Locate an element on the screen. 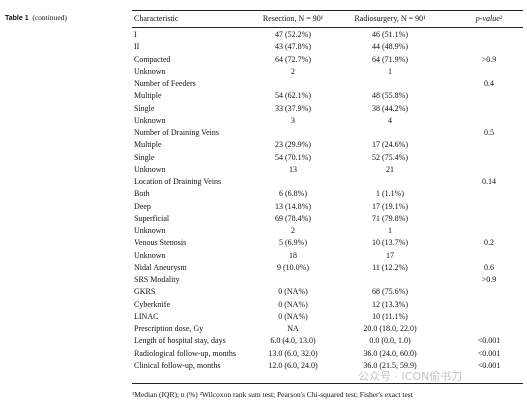 This screenshot has width=527, height=407. radiosurgery-cell: 64 (71.9%) is located at coordinates (390, 59).